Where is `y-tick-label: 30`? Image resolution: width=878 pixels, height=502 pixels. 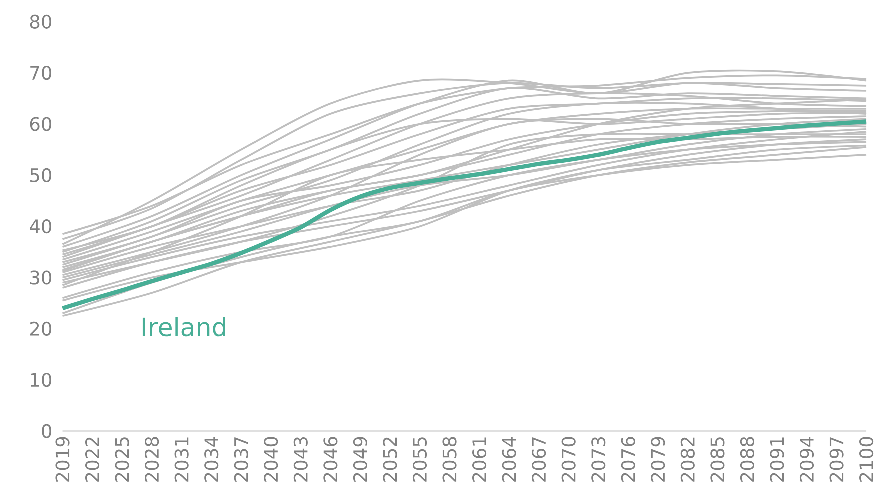 y-tick-label: 30 is located at coordinates (41, 277).